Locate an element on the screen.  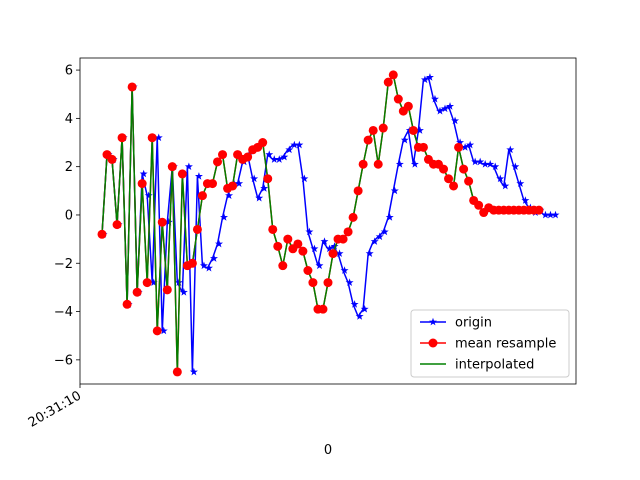
y-tick-label: 4 is located at coordinates (69, 119).